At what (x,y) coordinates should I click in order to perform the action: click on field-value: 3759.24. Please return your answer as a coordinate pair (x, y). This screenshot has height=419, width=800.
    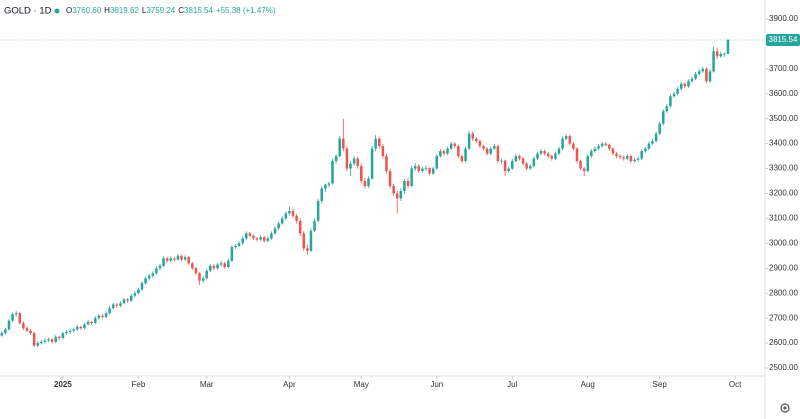
    Looking at the image, I should click on (160, 10).